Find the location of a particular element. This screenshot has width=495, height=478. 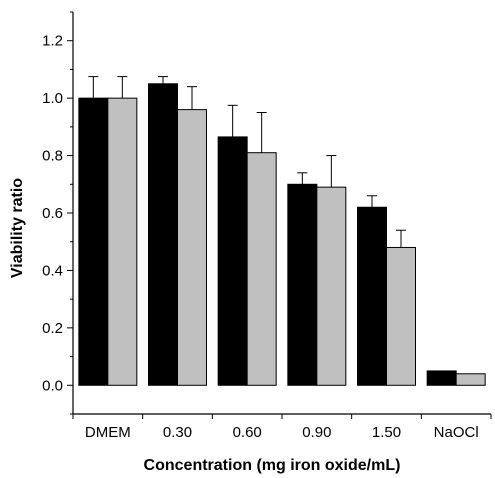

x-tick-label-2: 0.60 is located at coordinates (247, 432).